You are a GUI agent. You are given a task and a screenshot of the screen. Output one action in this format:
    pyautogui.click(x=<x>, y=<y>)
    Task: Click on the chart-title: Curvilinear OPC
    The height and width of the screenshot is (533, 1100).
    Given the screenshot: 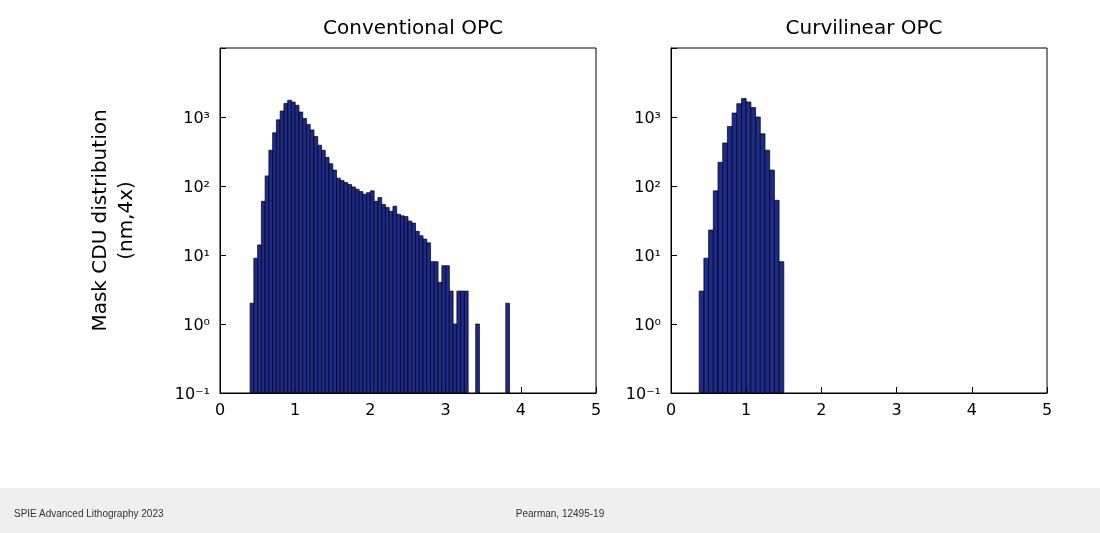 What is the action you would take?
    pyautogui.click(x=864, y=27)
    